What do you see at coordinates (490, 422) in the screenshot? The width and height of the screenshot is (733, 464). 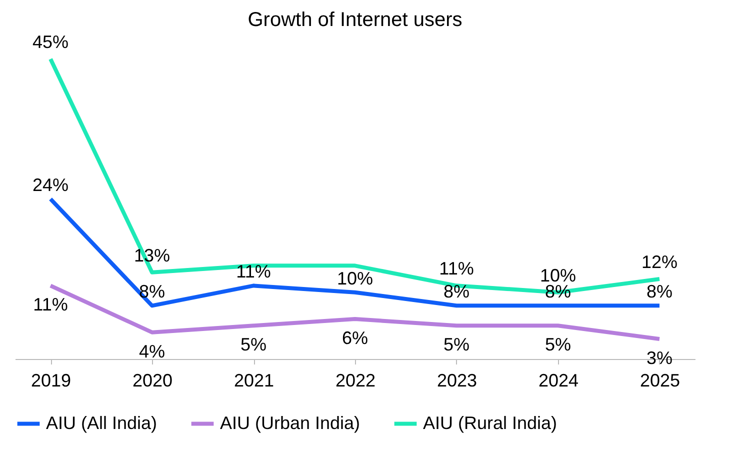 I see `legend-label: AIU (Rural India)` at bounding box center [490, 422].